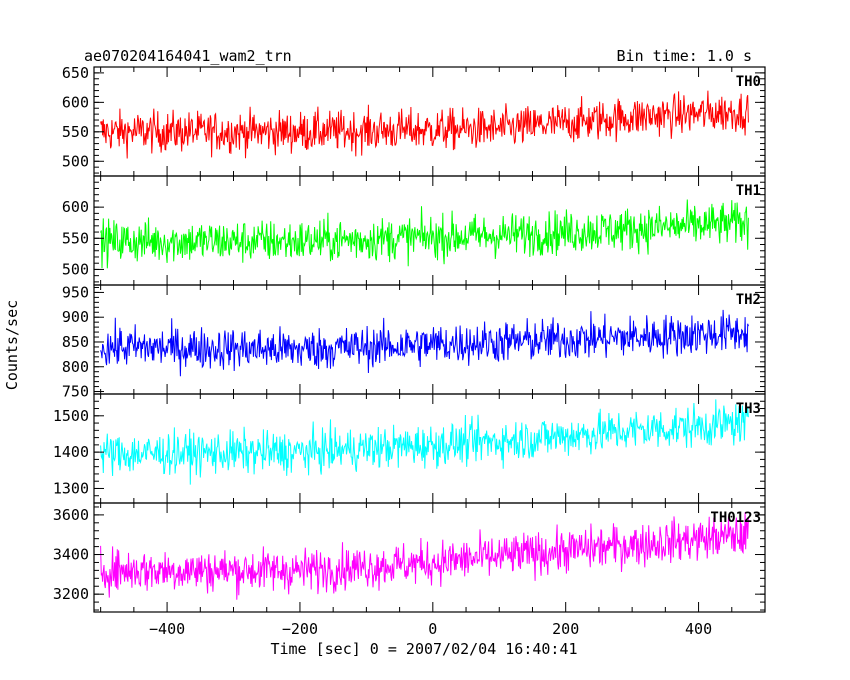 The height and width of the screenshot is (680, 850). What do you see at coordinates (71, 452) in the screenshot?
I see `y-tick-label: 1400` at bounding box center [71, 452].